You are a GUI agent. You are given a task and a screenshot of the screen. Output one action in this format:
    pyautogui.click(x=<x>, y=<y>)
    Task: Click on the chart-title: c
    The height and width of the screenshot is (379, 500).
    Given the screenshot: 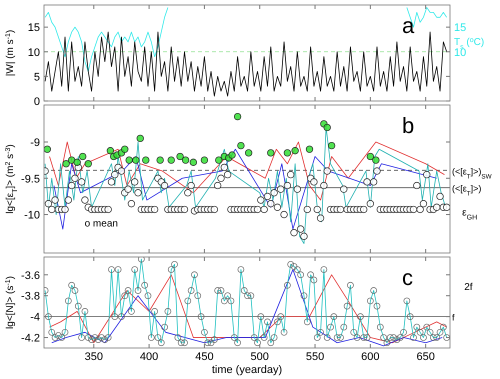 What is the action you would take?
    pyautogui.click(x=407, y=277)
    